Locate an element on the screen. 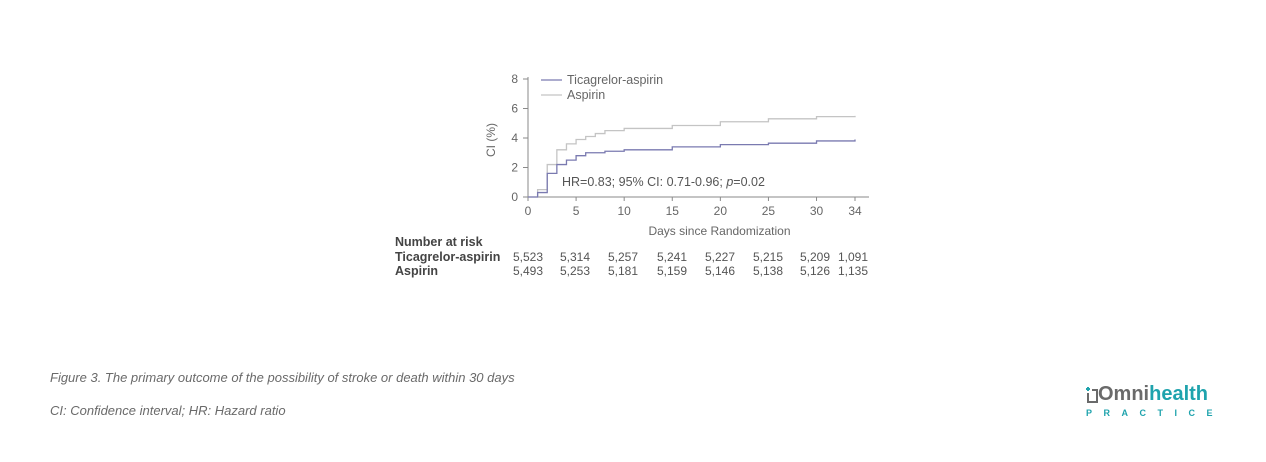  y-tick-label: 6 is located at coordinates (514, 109).